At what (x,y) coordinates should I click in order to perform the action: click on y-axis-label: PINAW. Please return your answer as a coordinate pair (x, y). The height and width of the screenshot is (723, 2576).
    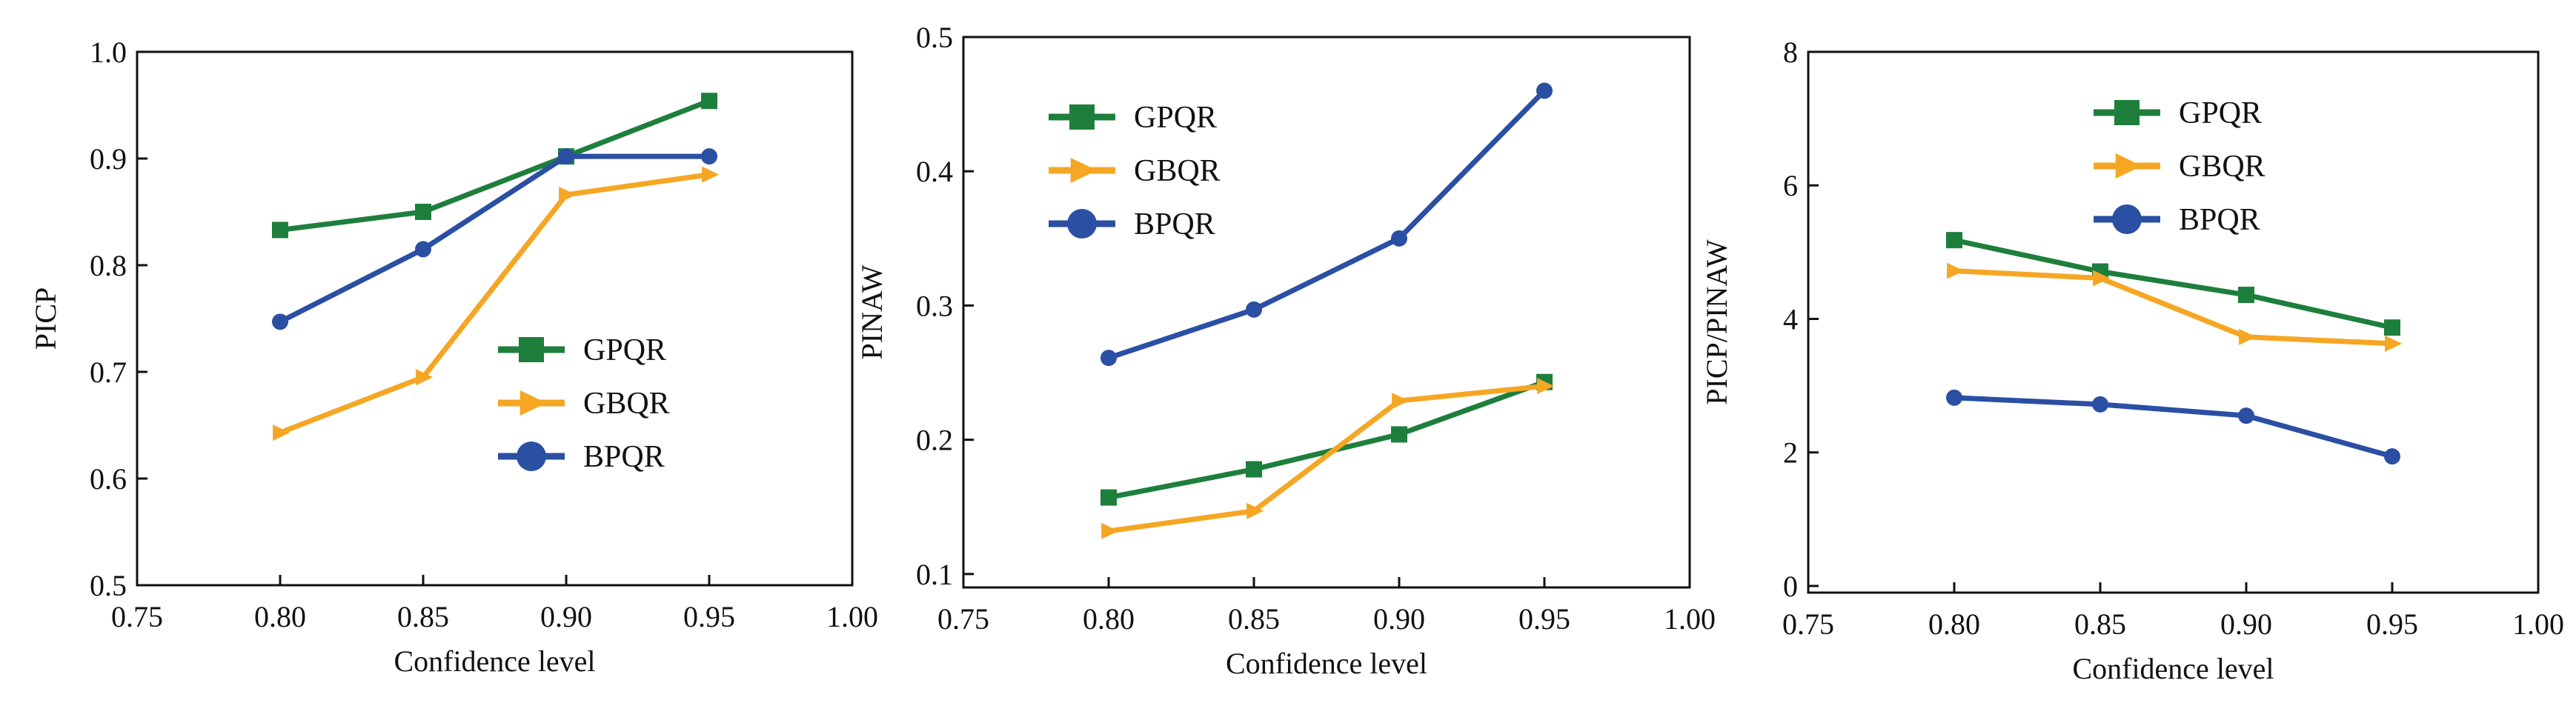
    Looking at the image, I should click on (872, 311).